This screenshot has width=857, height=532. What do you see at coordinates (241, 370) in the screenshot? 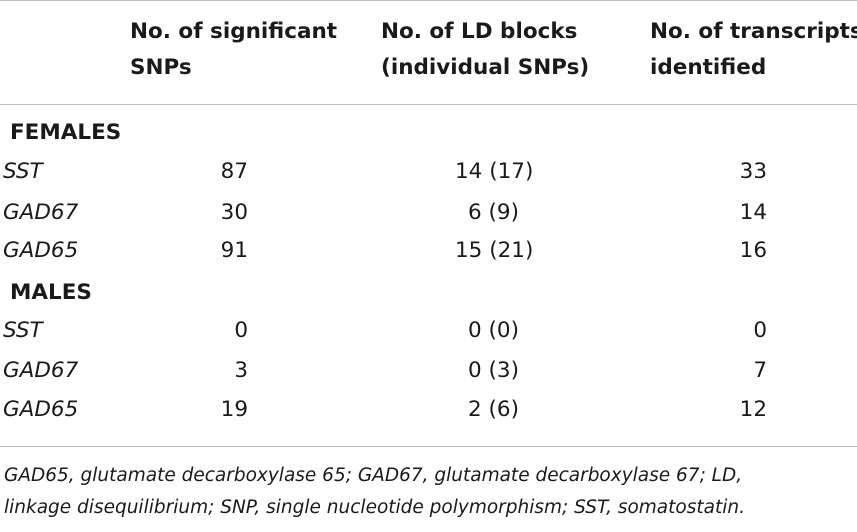
I see `row-snps: 3` at bounding box center [241, 370].